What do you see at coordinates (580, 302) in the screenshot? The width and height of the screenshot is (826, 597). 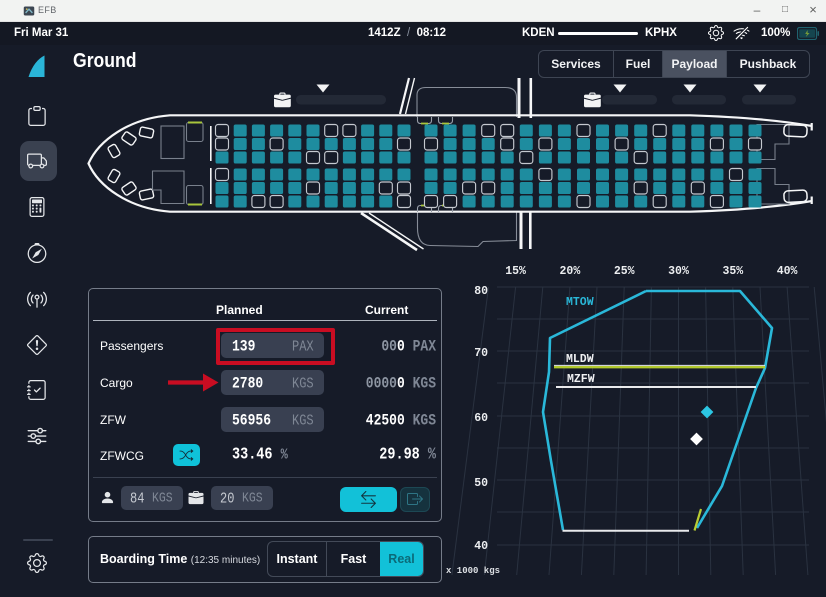 I see `svg-text: MTOW` at bounding box center [580, 302].